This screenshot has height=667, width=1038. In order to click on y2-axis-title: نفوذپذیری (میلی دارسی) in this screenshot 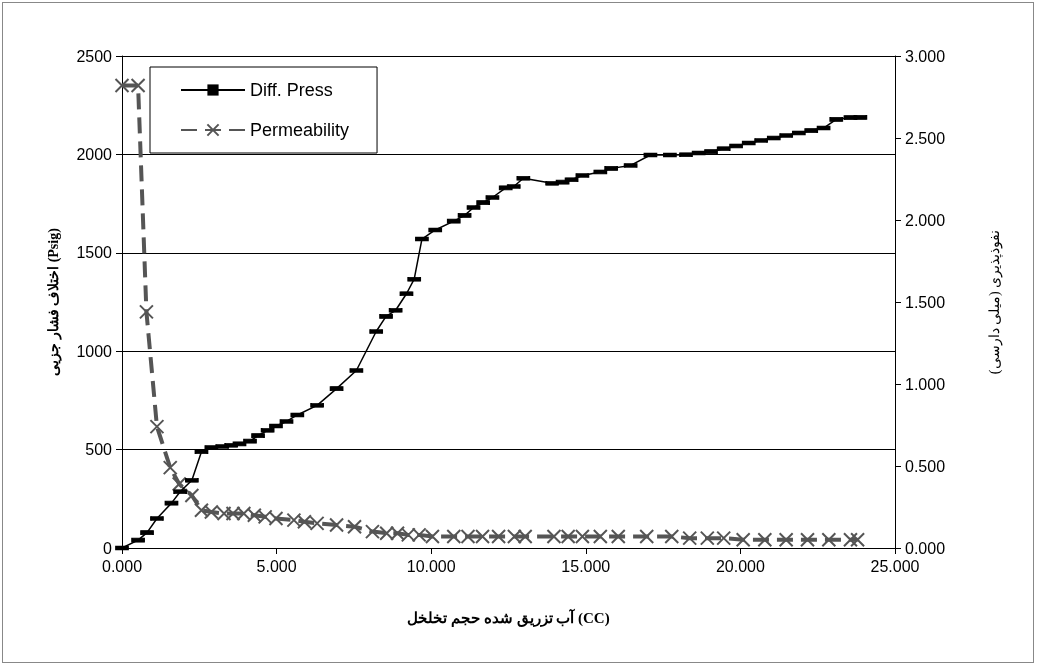, I will do `click(994, 302)`.